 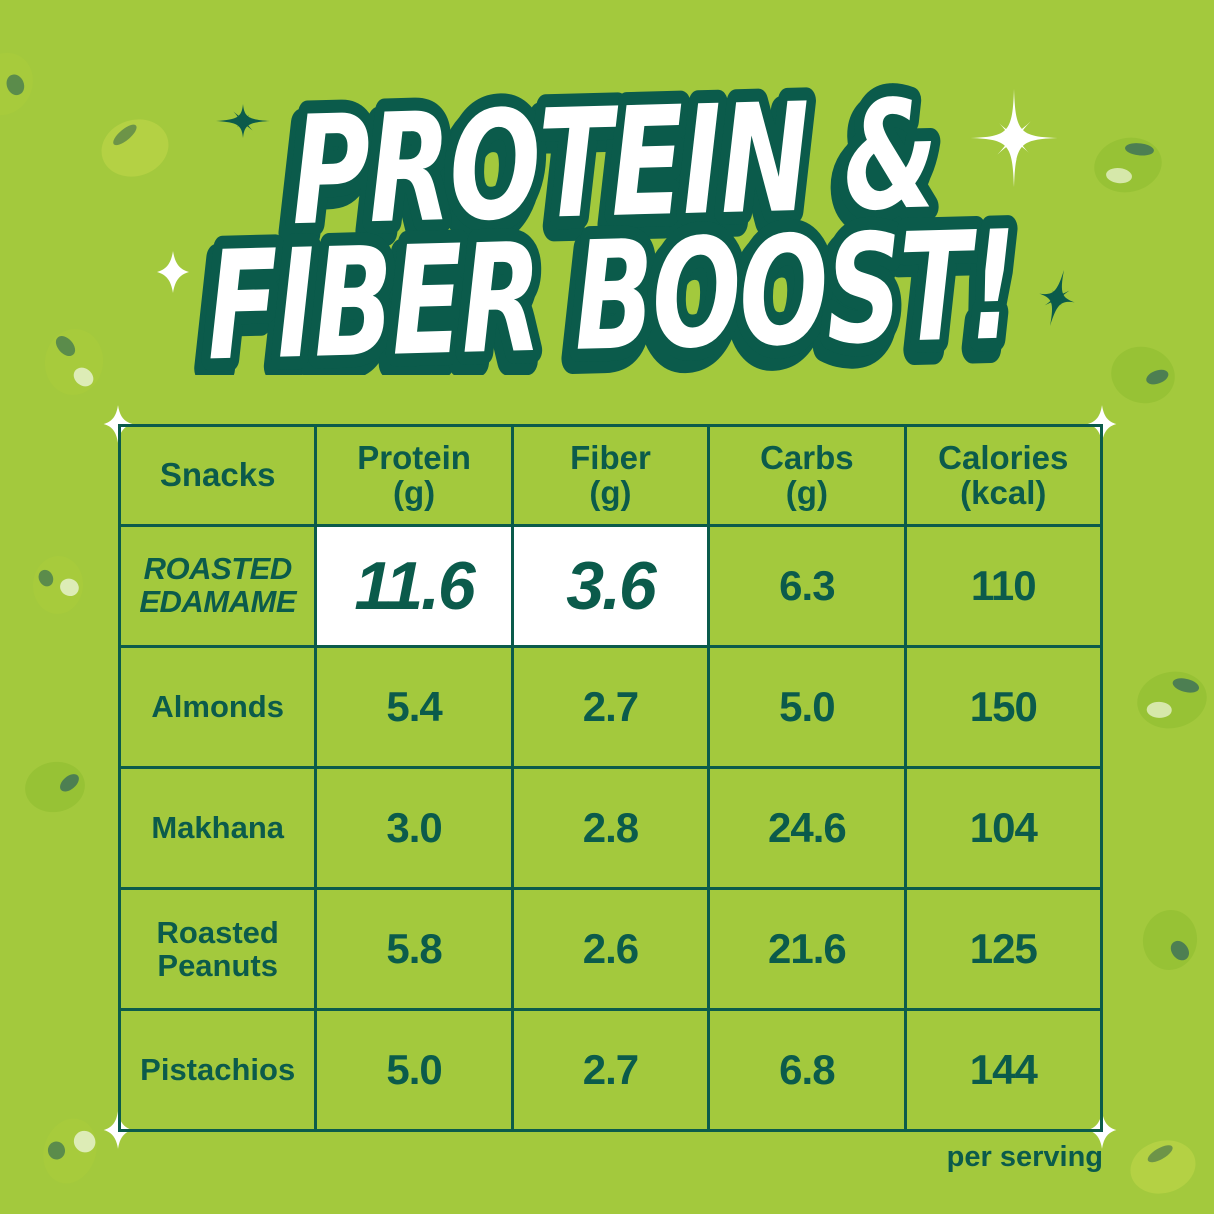 I want to click on header-label: Snacks, so click(x=217, y=475).